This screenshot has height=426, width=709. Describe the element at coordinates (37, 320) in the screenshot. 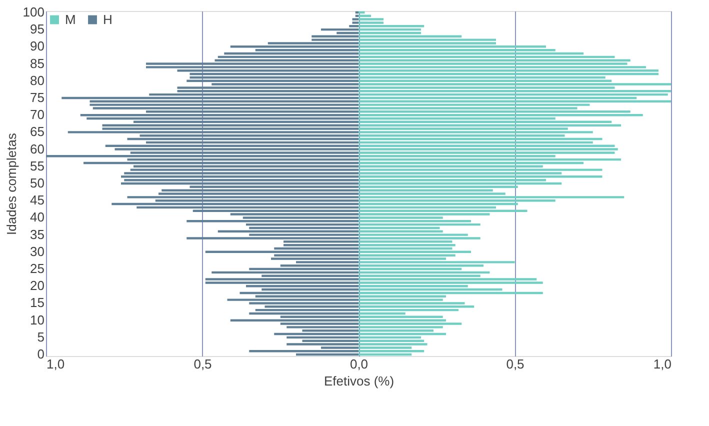

I see `y-tick-label: 10` at that location.